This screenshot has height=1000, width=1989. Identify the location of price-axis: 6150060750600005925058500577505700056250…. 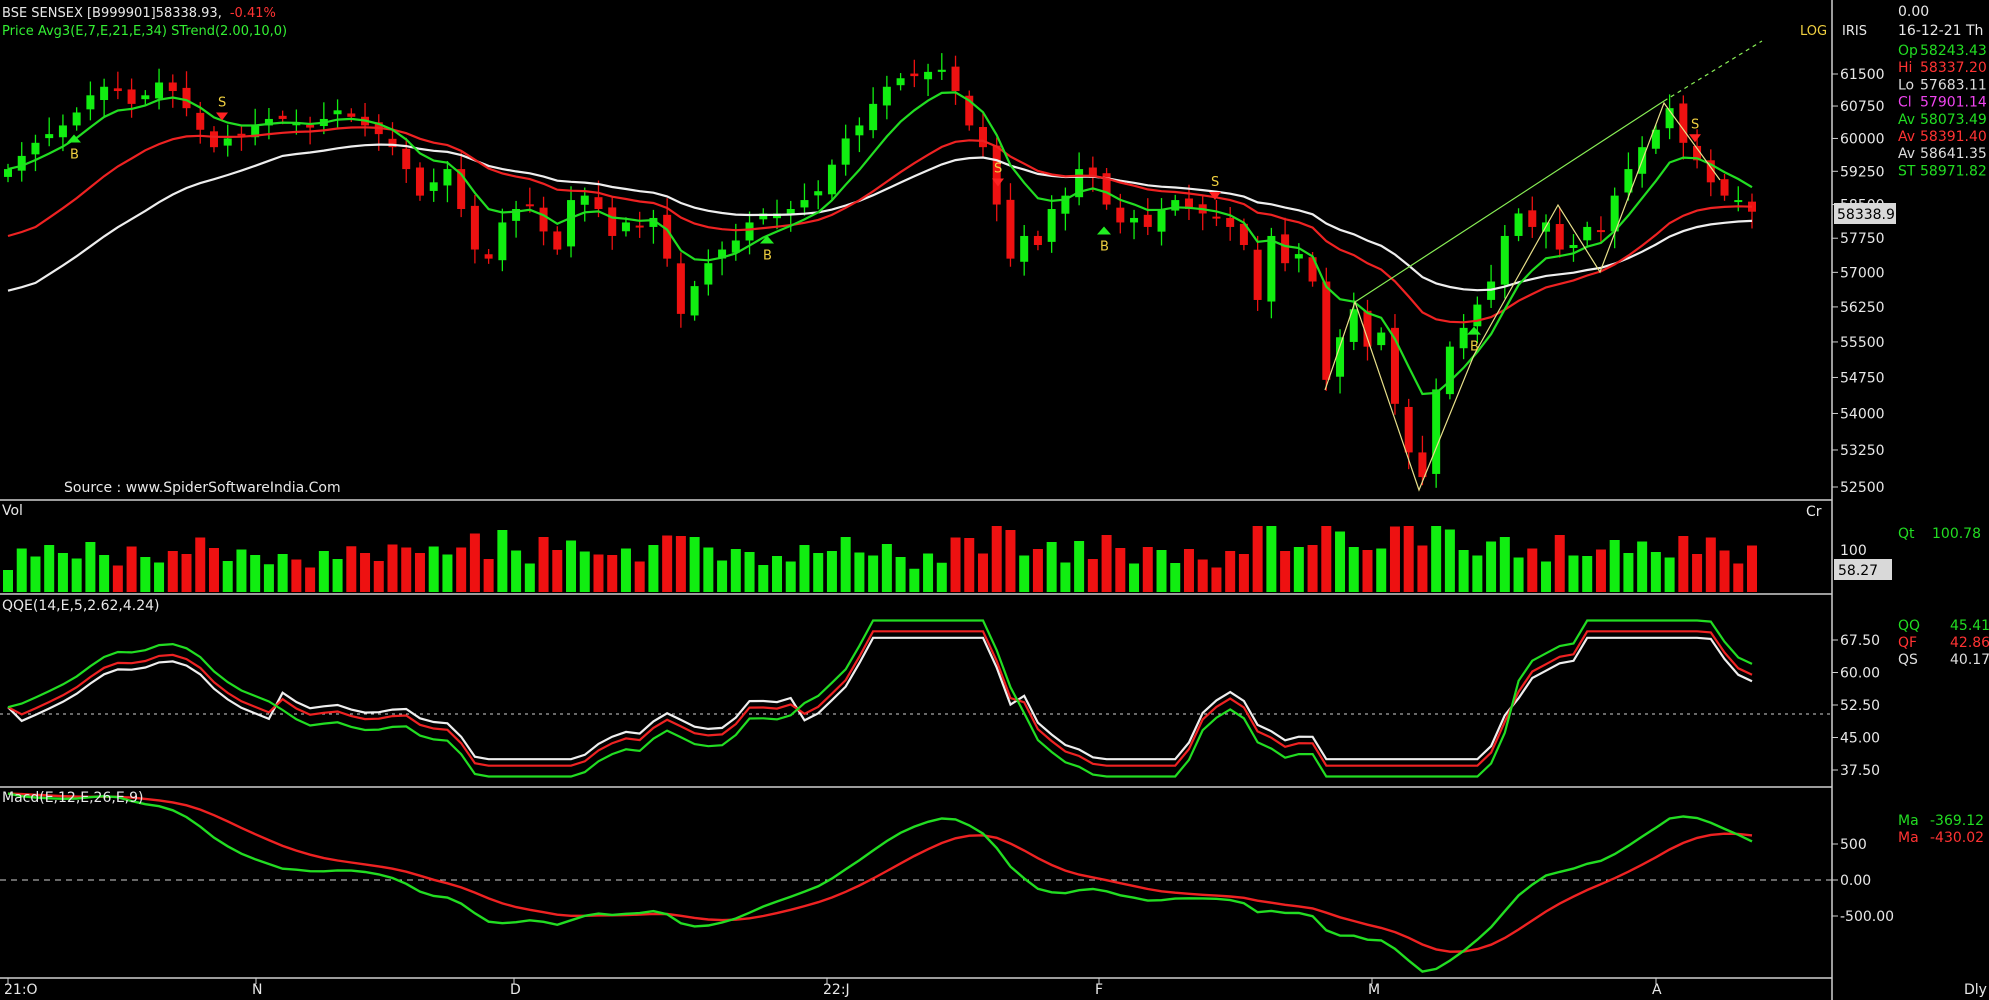
(1858, 281).